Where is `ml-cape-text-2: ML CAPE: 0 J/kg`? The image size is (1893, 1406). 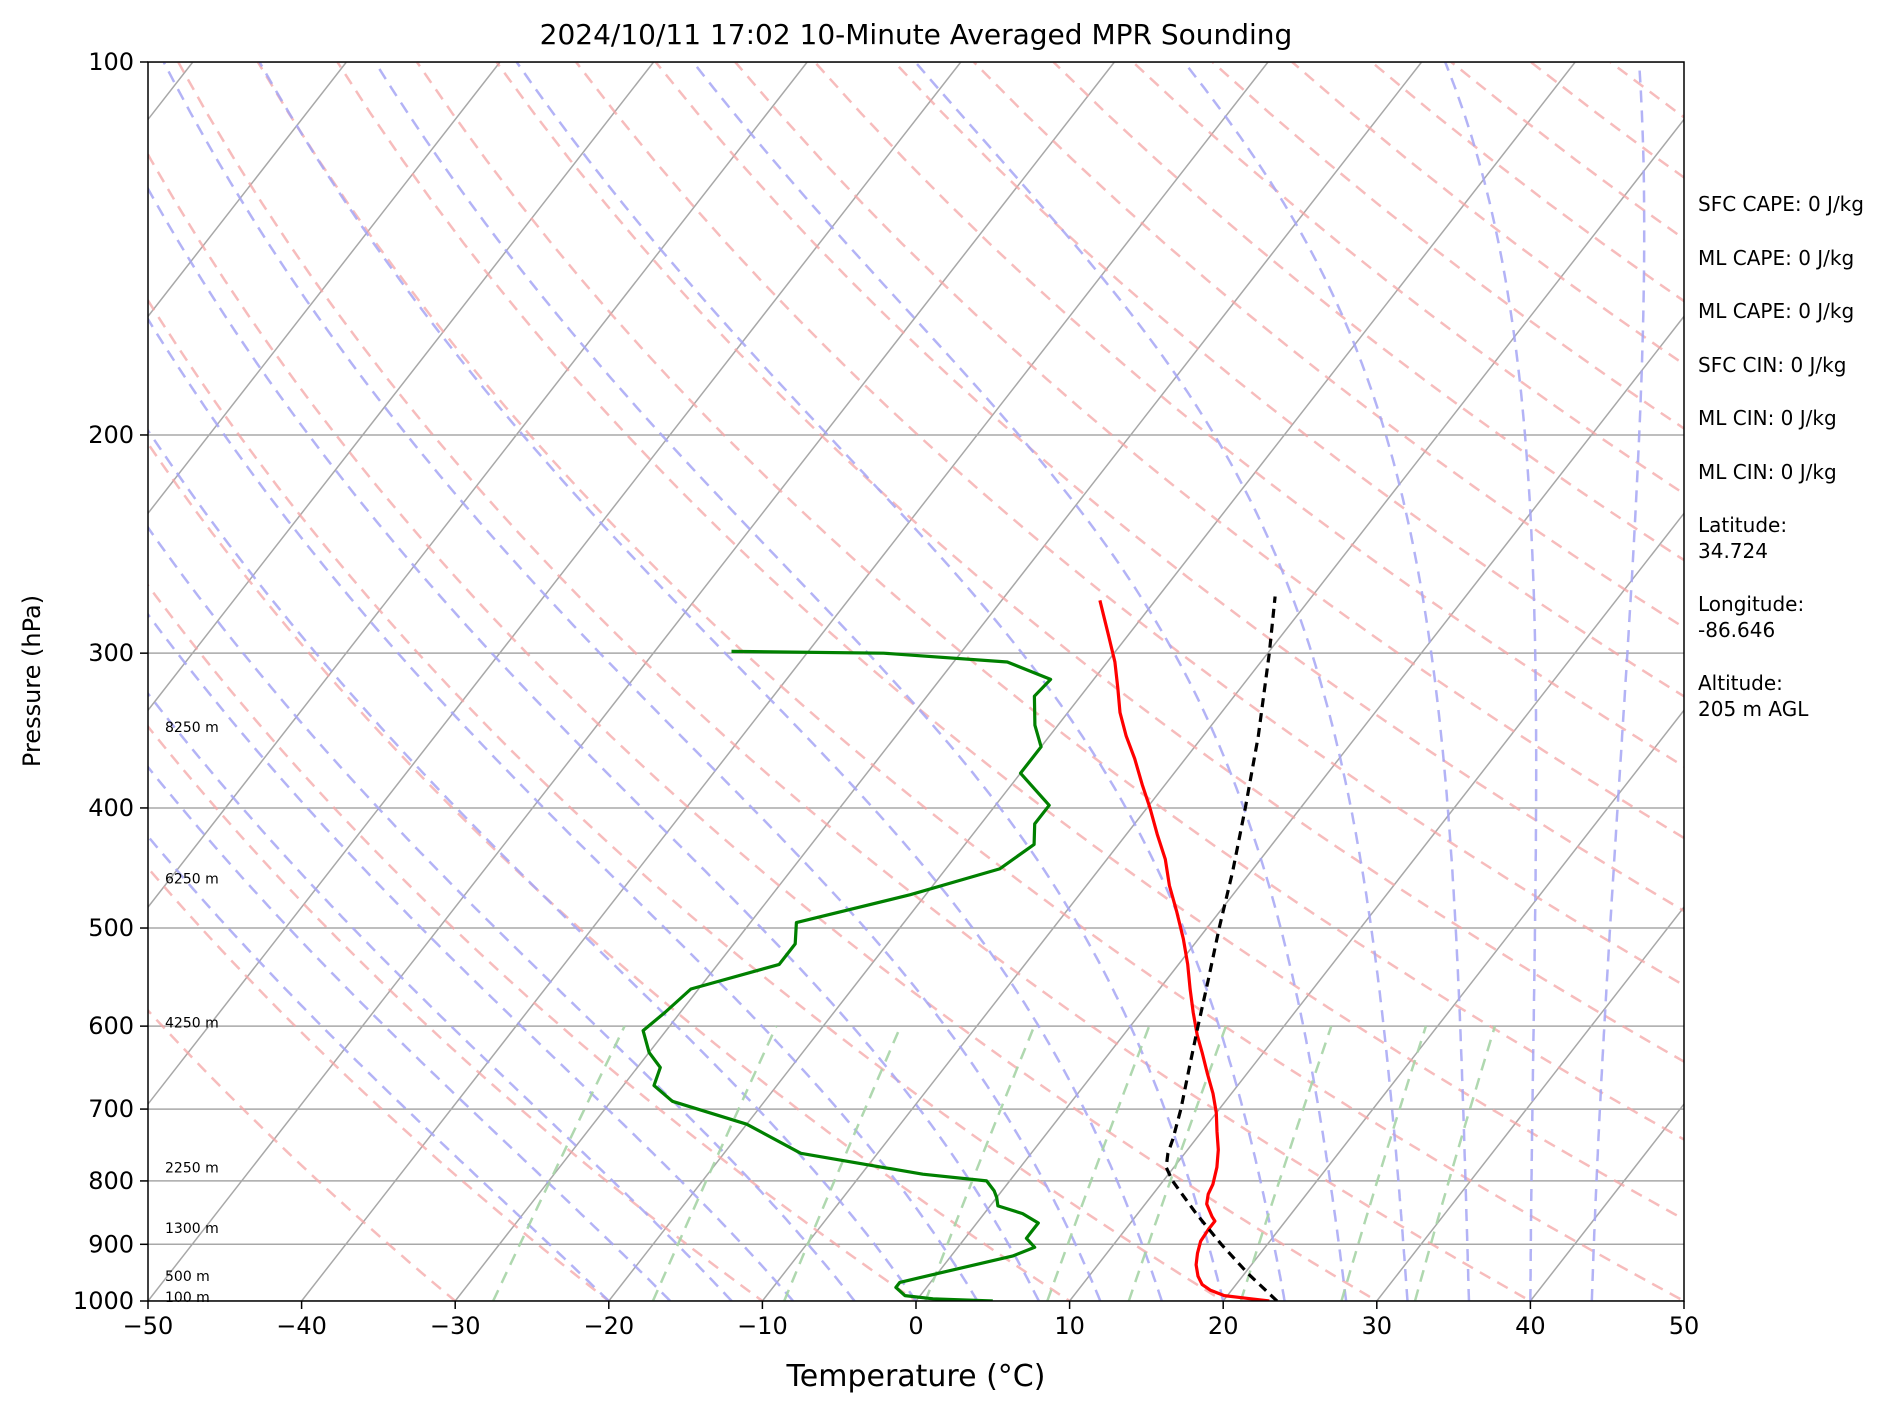 ml-cape-text-2: ML CAPE: 0 J/kg is located at coordinates (1776, 311).